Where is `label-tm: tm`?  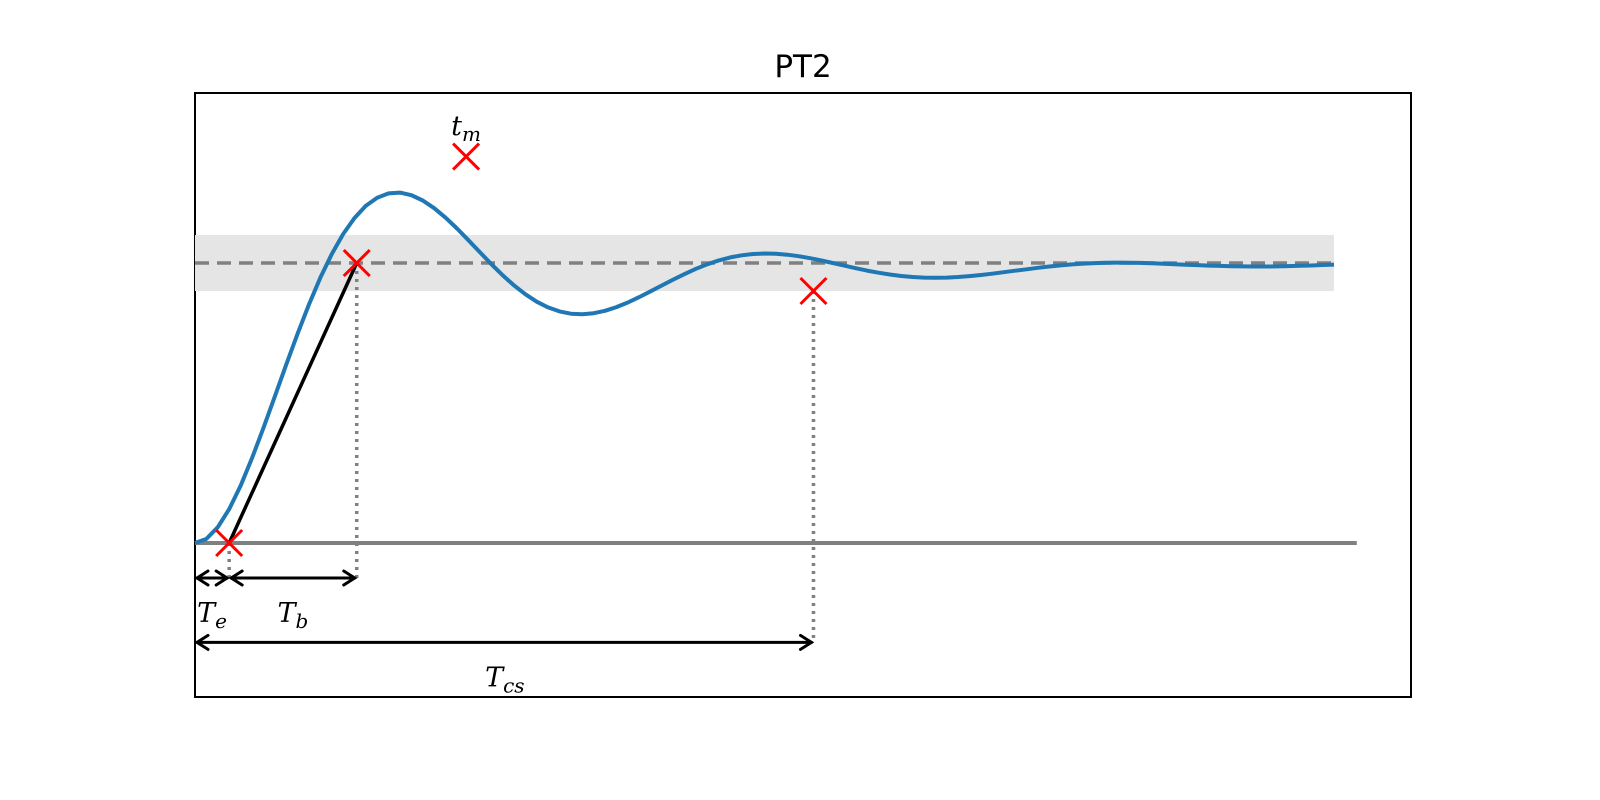
label-tm: tm is located at coordinates (466, 128).